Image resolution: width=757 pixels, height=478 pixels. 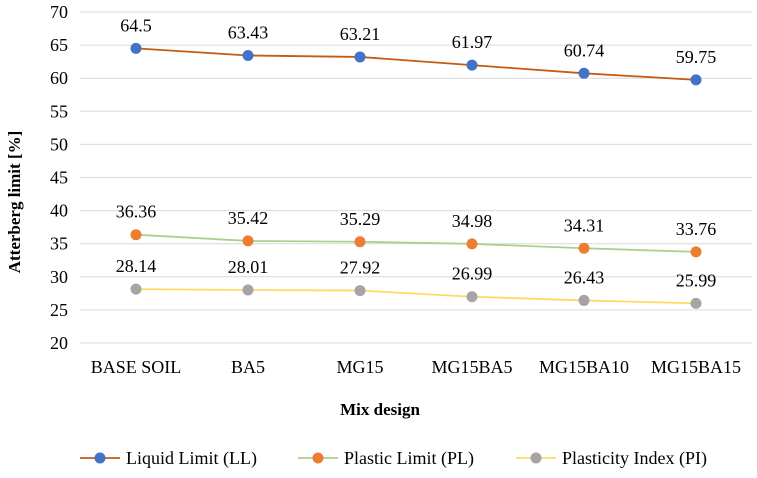 What do you see at coordinates (59, 111) in the screenshot?
I see `y-tick-label-55: 55` at bounding box center [59, 111].